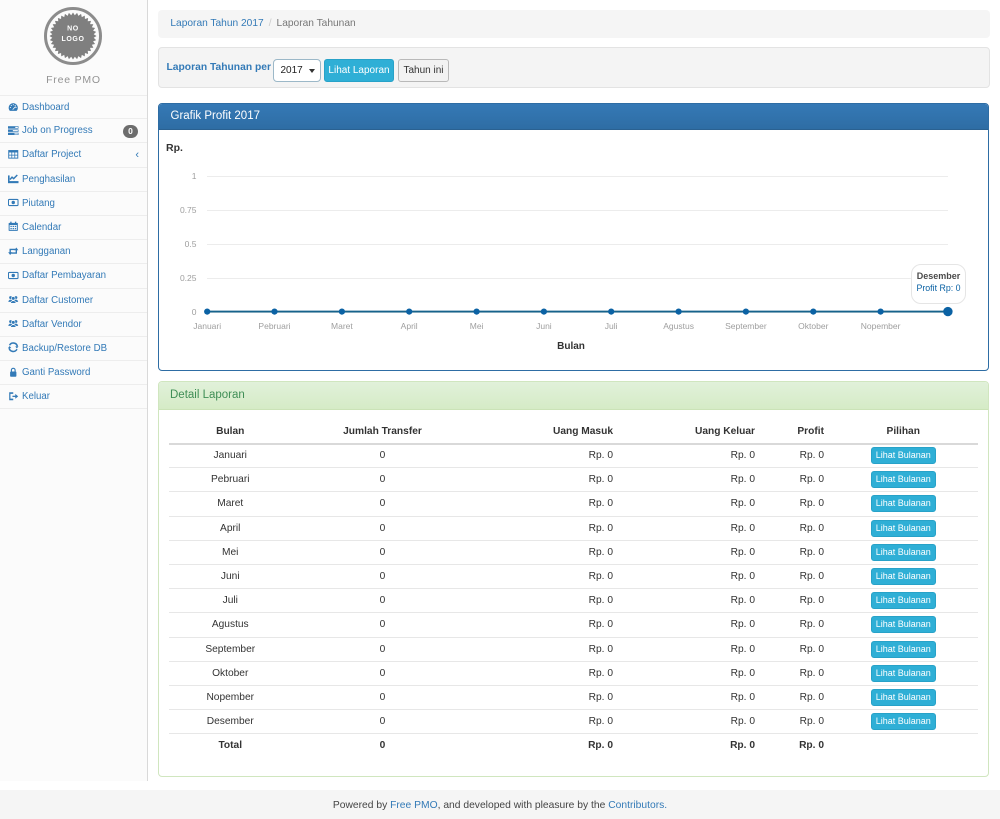 The width and height of the screenshot is (1000, 819). What do you see at coordinates (73, 28) in the screenshot?
I see `svg-text: NO` at bounding box center [73, 28].